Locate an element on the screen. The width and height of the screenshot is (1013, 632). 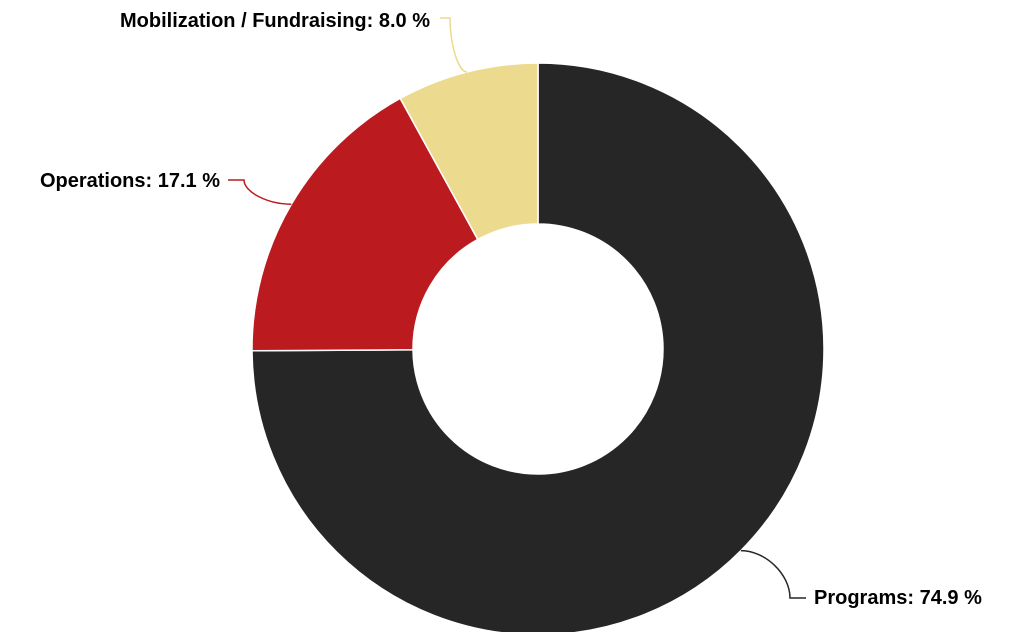
data-label-mobilization-fundraising: Mobilization / Fundraising: 8.0 % is located at coordinates (275, 21).